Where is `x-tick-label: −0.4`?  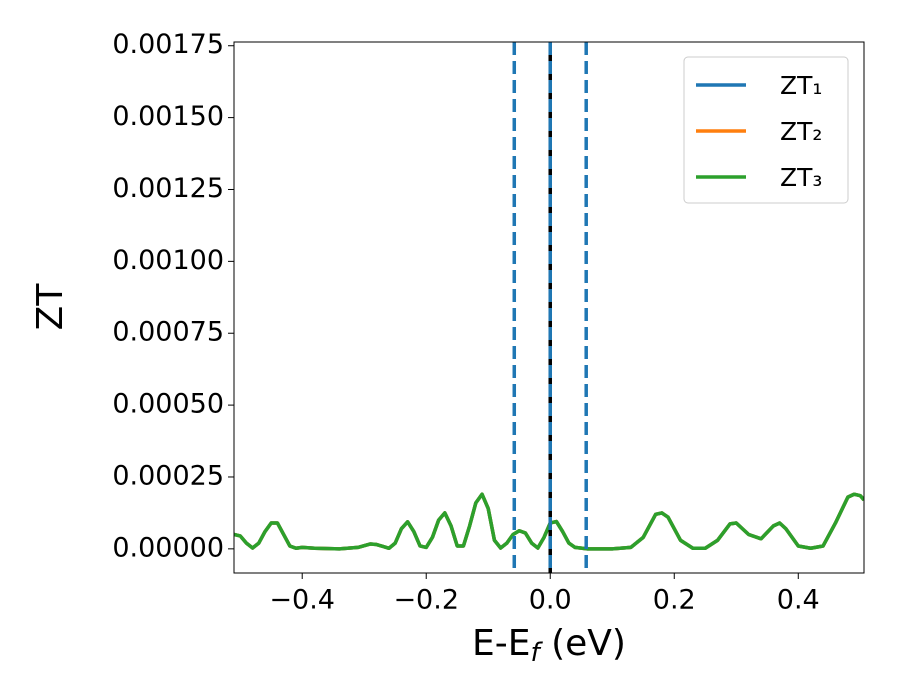 x-tick-label: −0.4 is located at coordinates (302, 600).